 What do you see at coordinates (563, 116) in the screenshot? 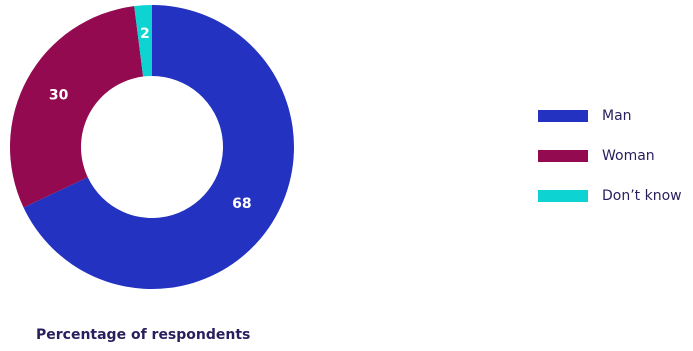
I see `legend-swatch-man` at bounding box center [563, 116].